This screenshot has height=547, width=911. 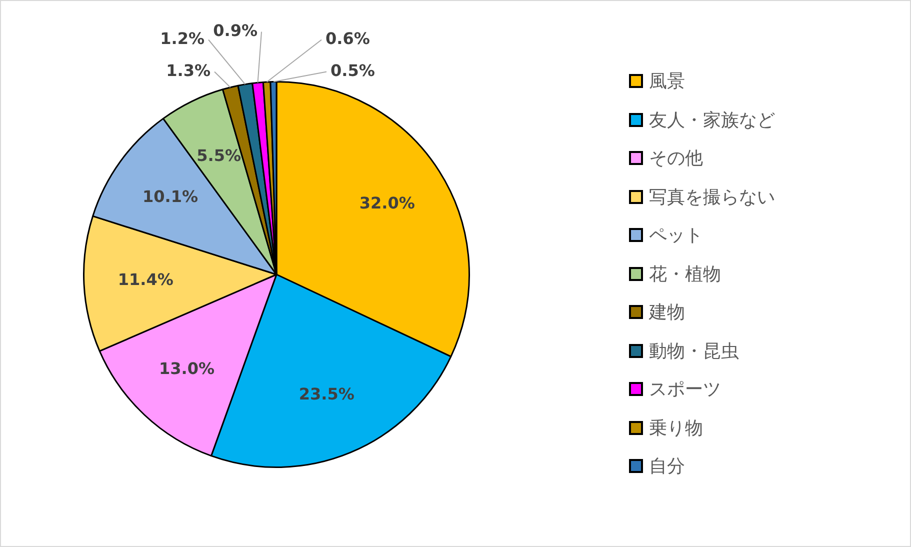 What do you see at coordinates (676, 428) in the screenshot?
I see `legend-label: 乗り物` at bounding box center [676, 428].